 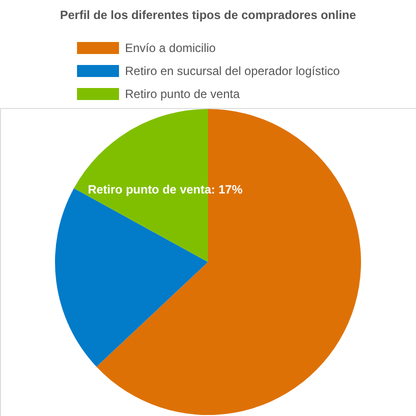 What do you see at coordinates (232, 71) in the screenshot?
I see `legend-label: Retiro en sucursal del operador logístico` at bounding box center [232, 71].